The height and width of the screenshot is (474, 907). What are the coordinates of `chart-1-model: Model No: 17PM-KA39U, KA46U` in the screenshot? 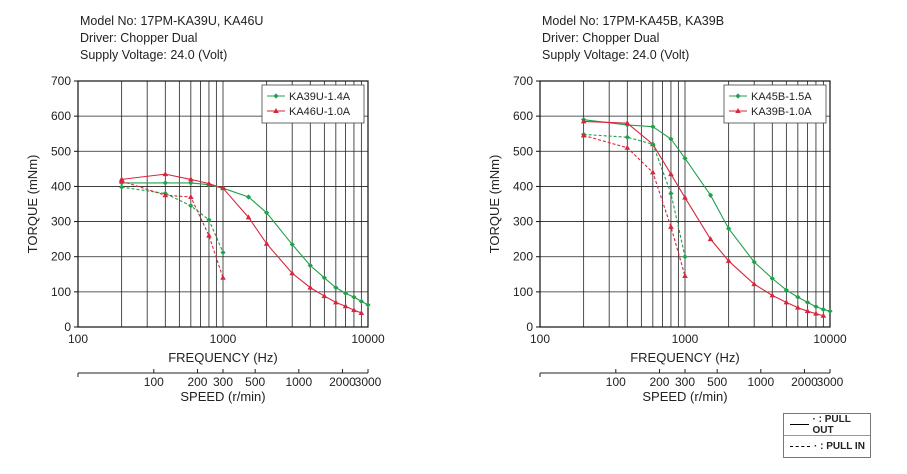 It's located at (172, 21).